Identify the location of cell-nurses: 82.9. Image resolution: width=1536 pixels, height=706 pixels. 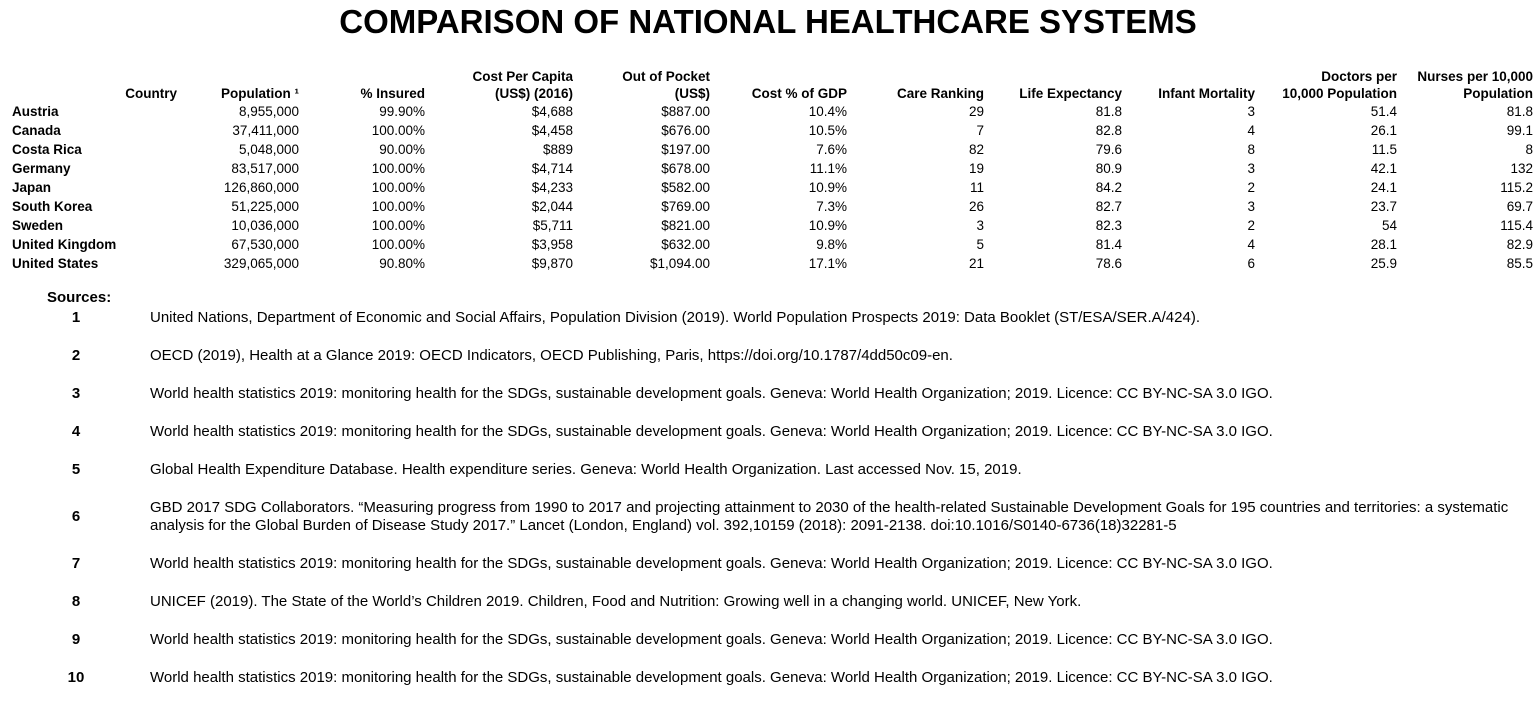
(1519, 244).